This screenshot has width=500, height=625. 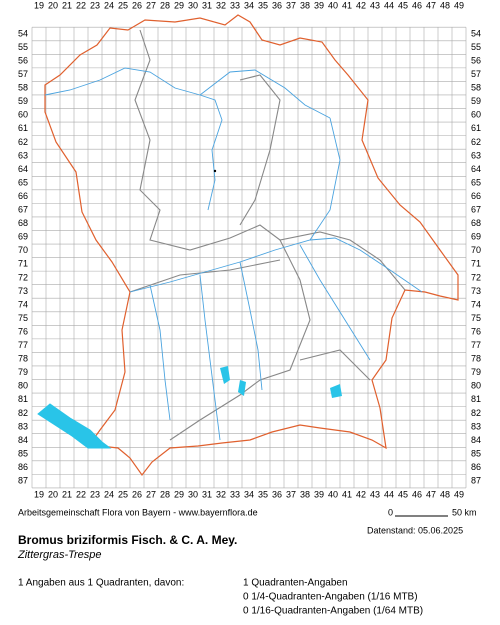 I want to click on summary-total: 1 Angaben aus 1 Quadranten, davon:, so click(x=101, y=583).